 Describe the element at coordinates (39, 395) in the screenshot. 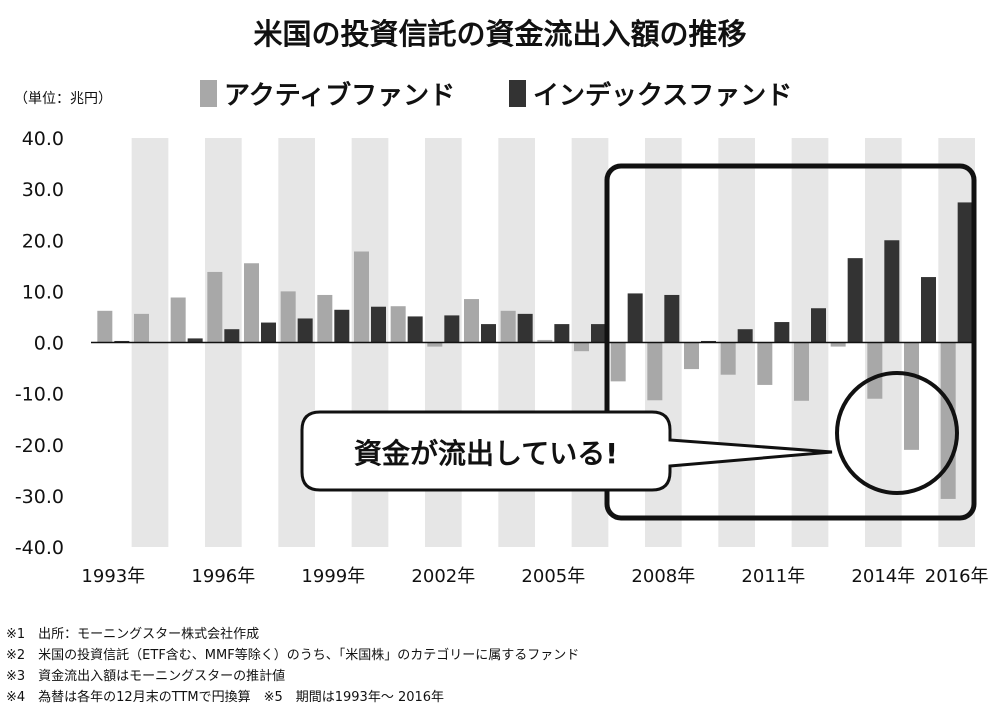

I see `y-tick-label: -10.0` at that location.